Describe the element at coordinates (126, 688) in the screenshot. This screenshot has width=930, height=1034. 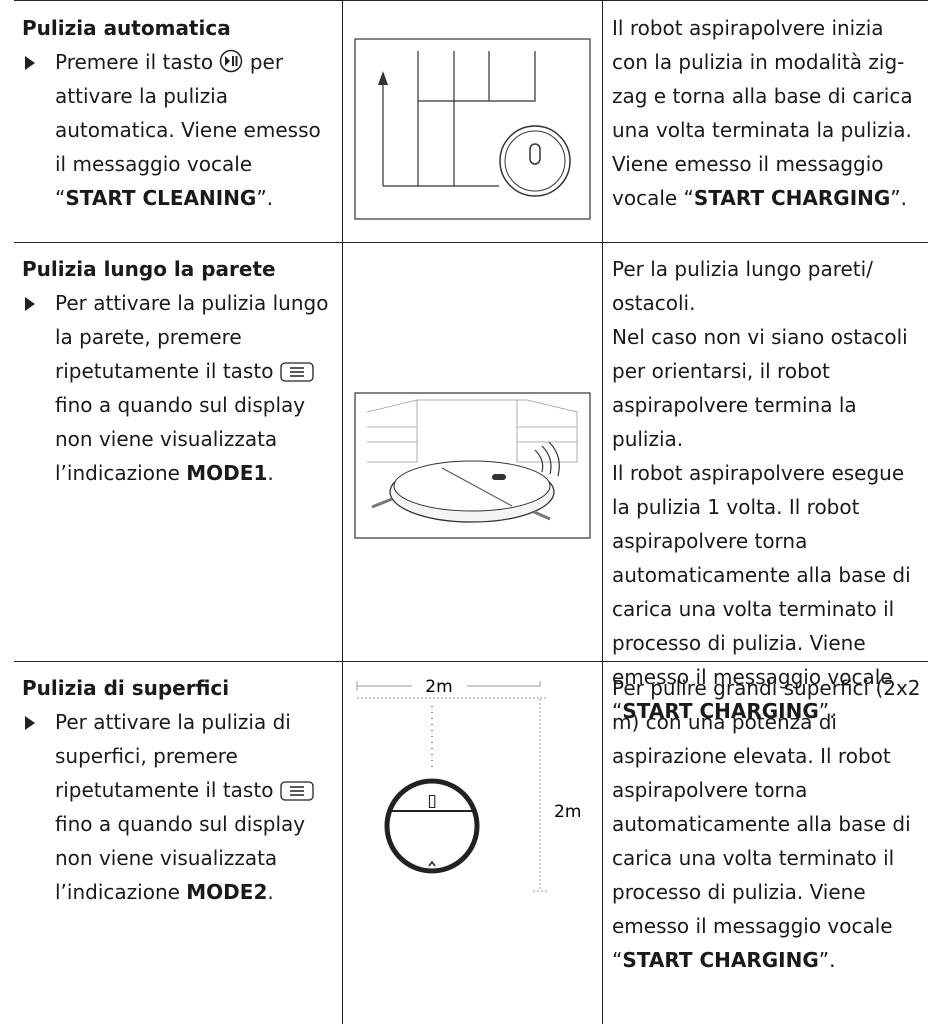
I see `row-title: Pulizia di superfici` at that location.